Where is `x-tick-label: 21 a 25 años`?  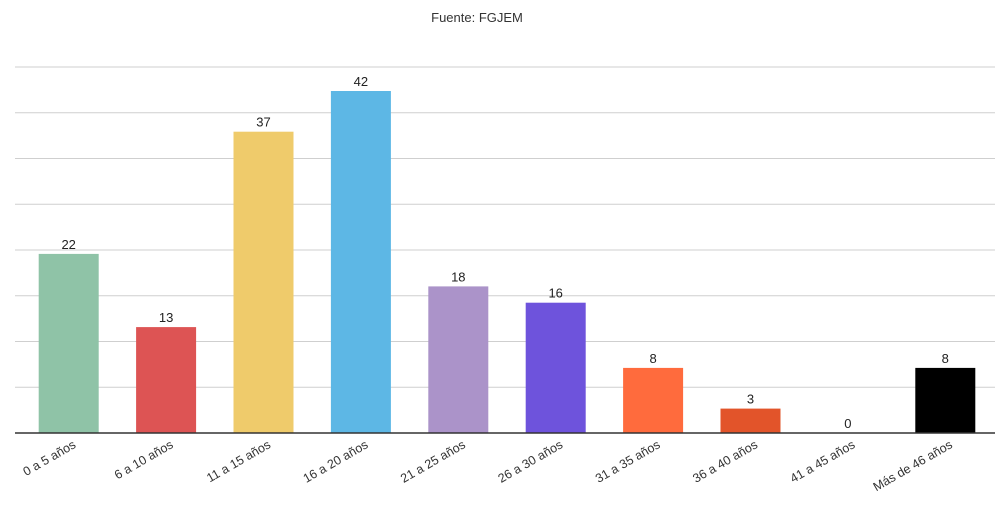 x-tick-label: 21 a 25 años is located at coordinates (433, 461).